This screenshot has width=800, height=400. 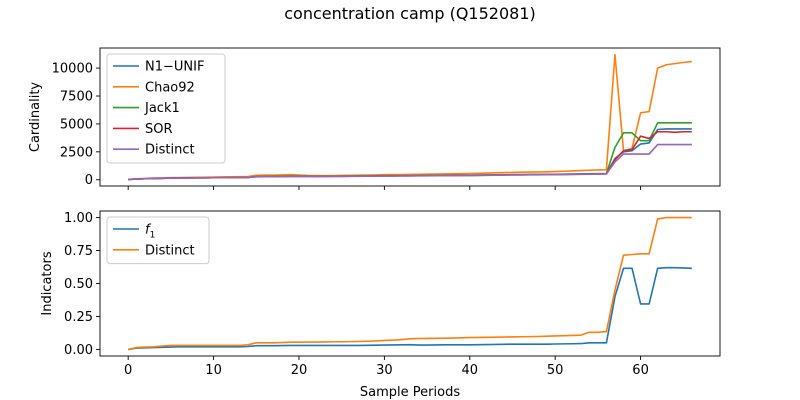 I want to click on legend-label: SOR, so click(x=159, y=129).